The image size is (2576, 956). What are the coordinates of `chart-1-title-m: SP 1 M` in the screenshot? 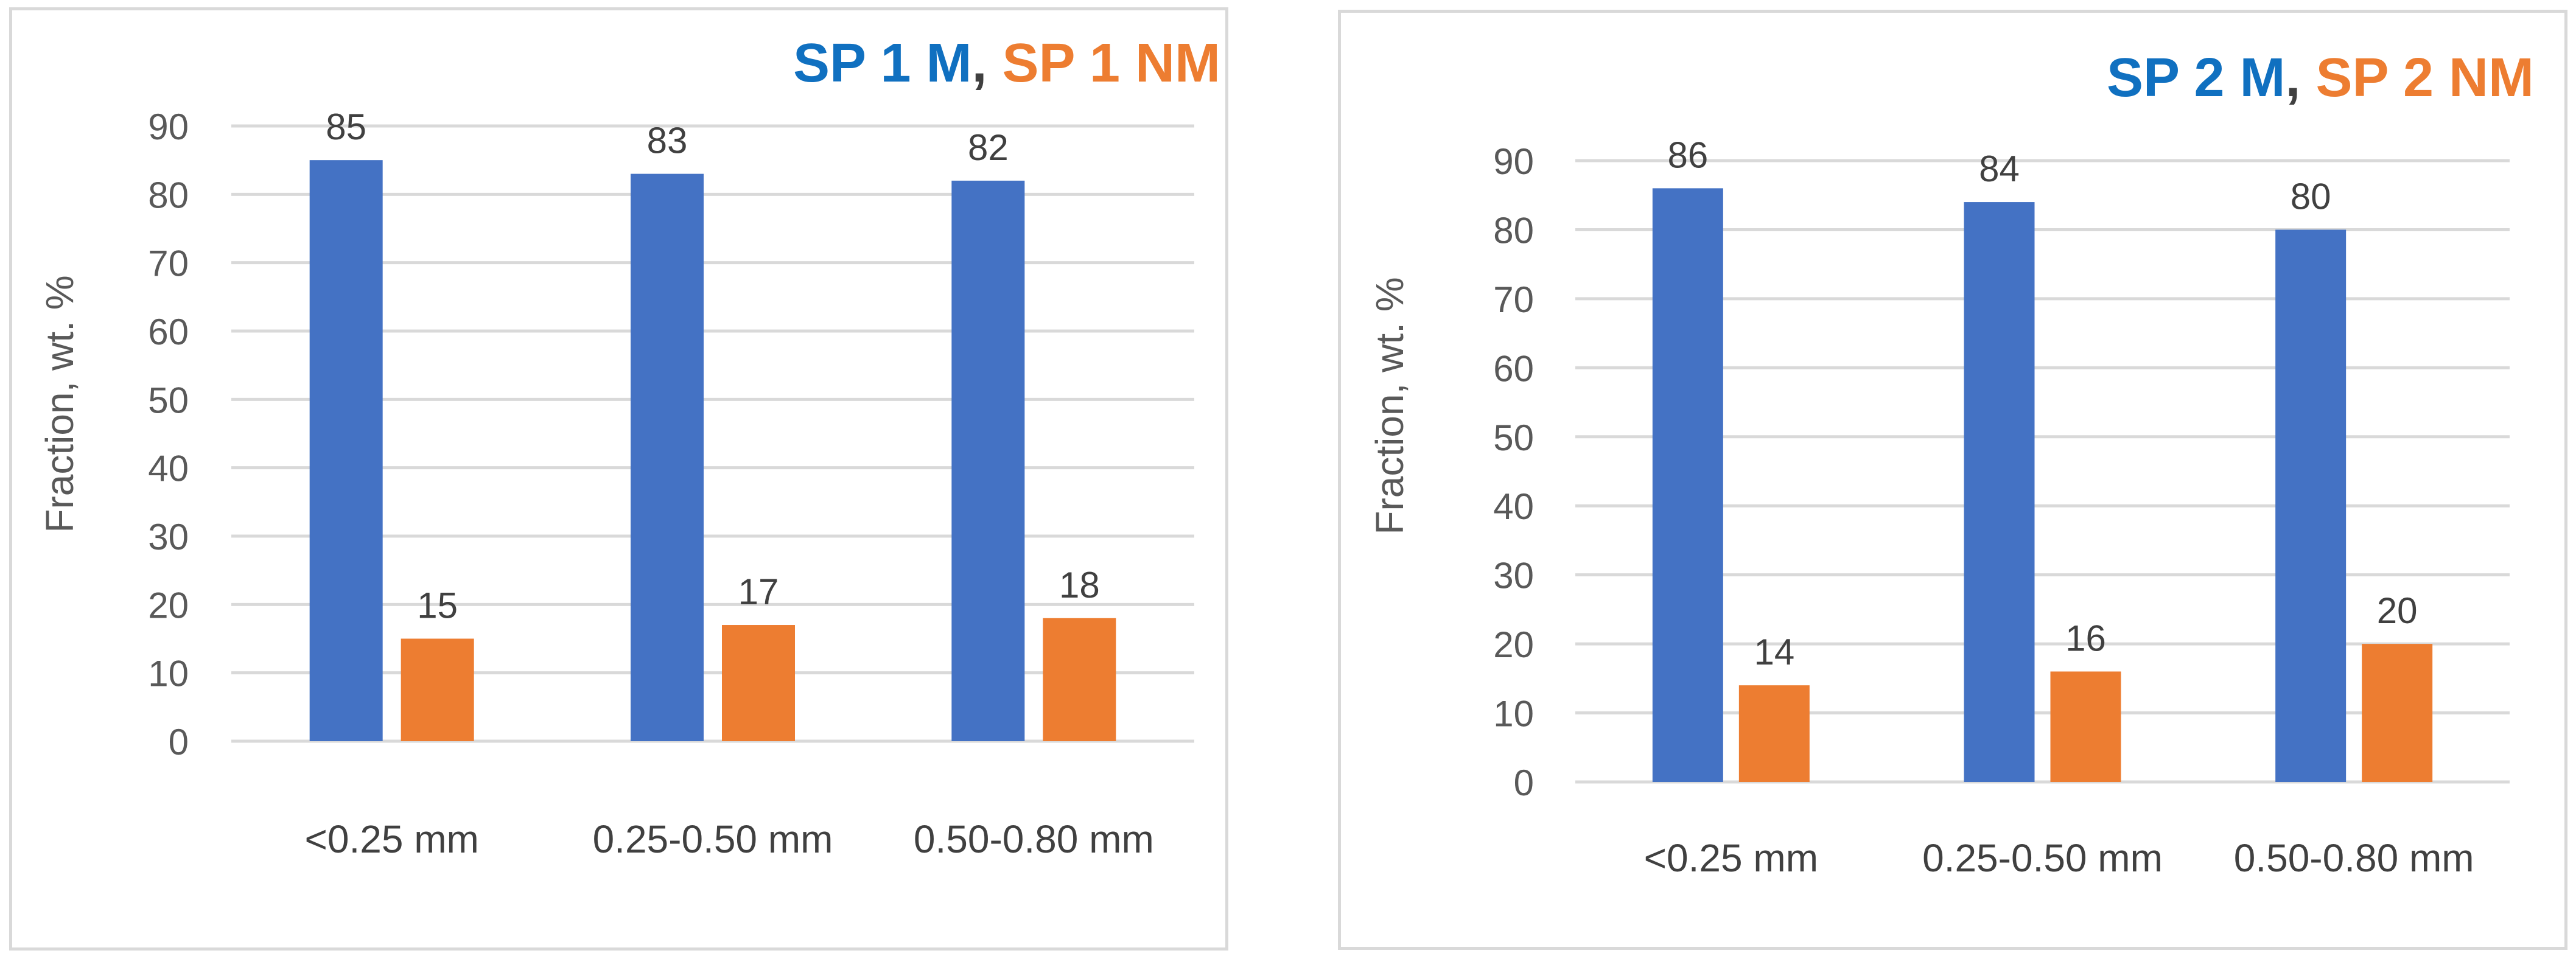 It's located at (882, 64).